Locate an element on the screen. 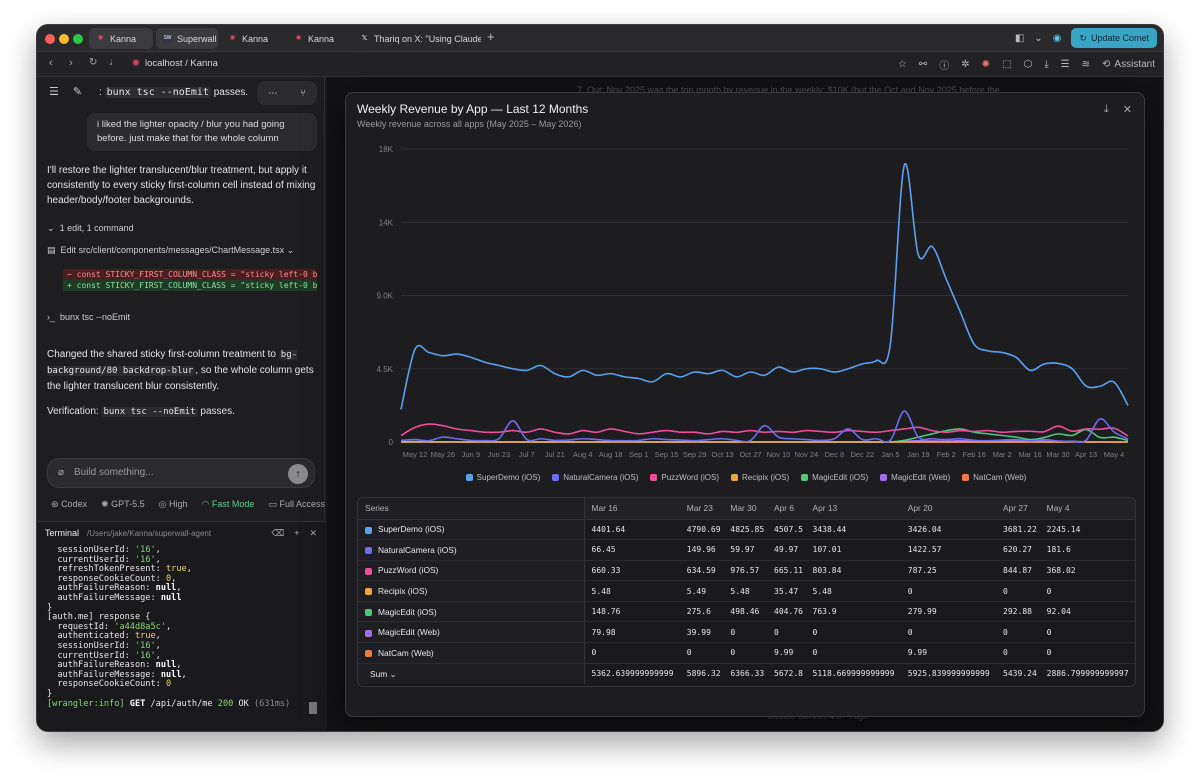 The height and width of the screenshot is (779, 1200). value-cell: 3438.44 is located at coordinates (853, 530).